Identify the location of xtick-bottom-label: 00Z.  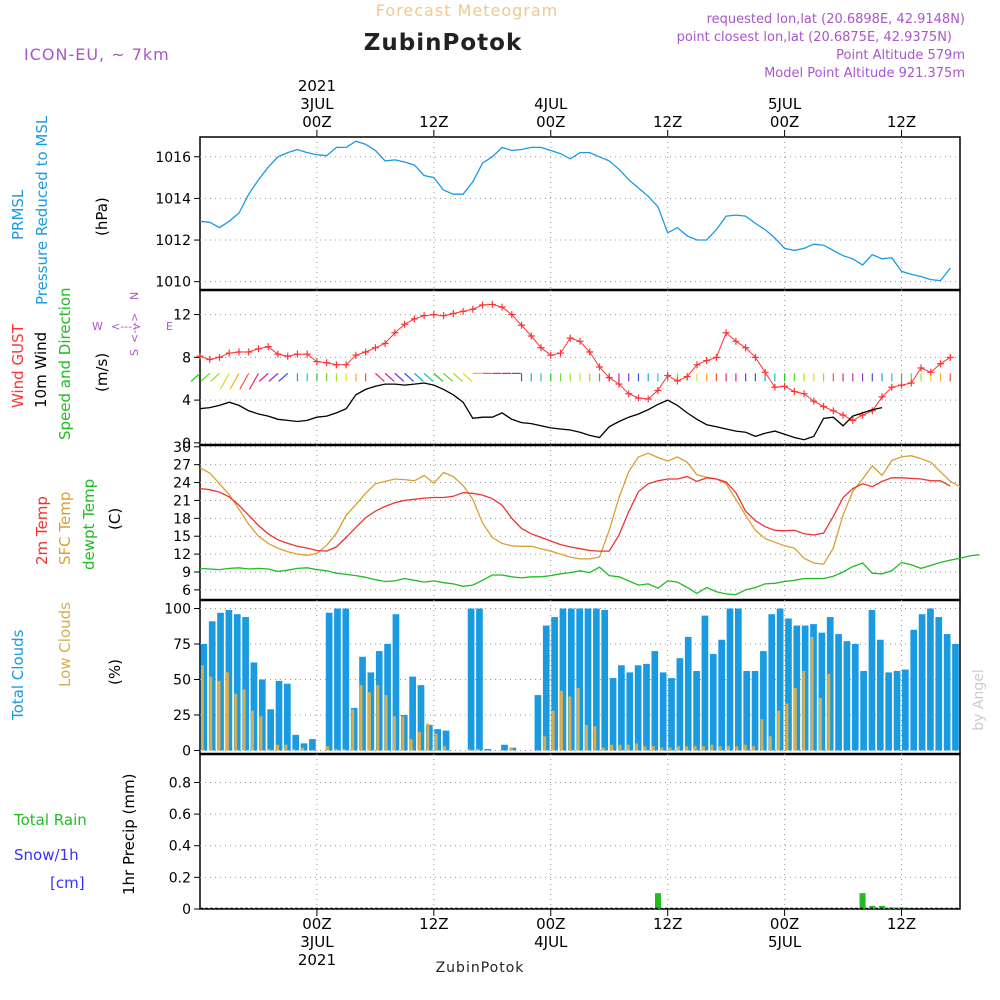
(550, 924).